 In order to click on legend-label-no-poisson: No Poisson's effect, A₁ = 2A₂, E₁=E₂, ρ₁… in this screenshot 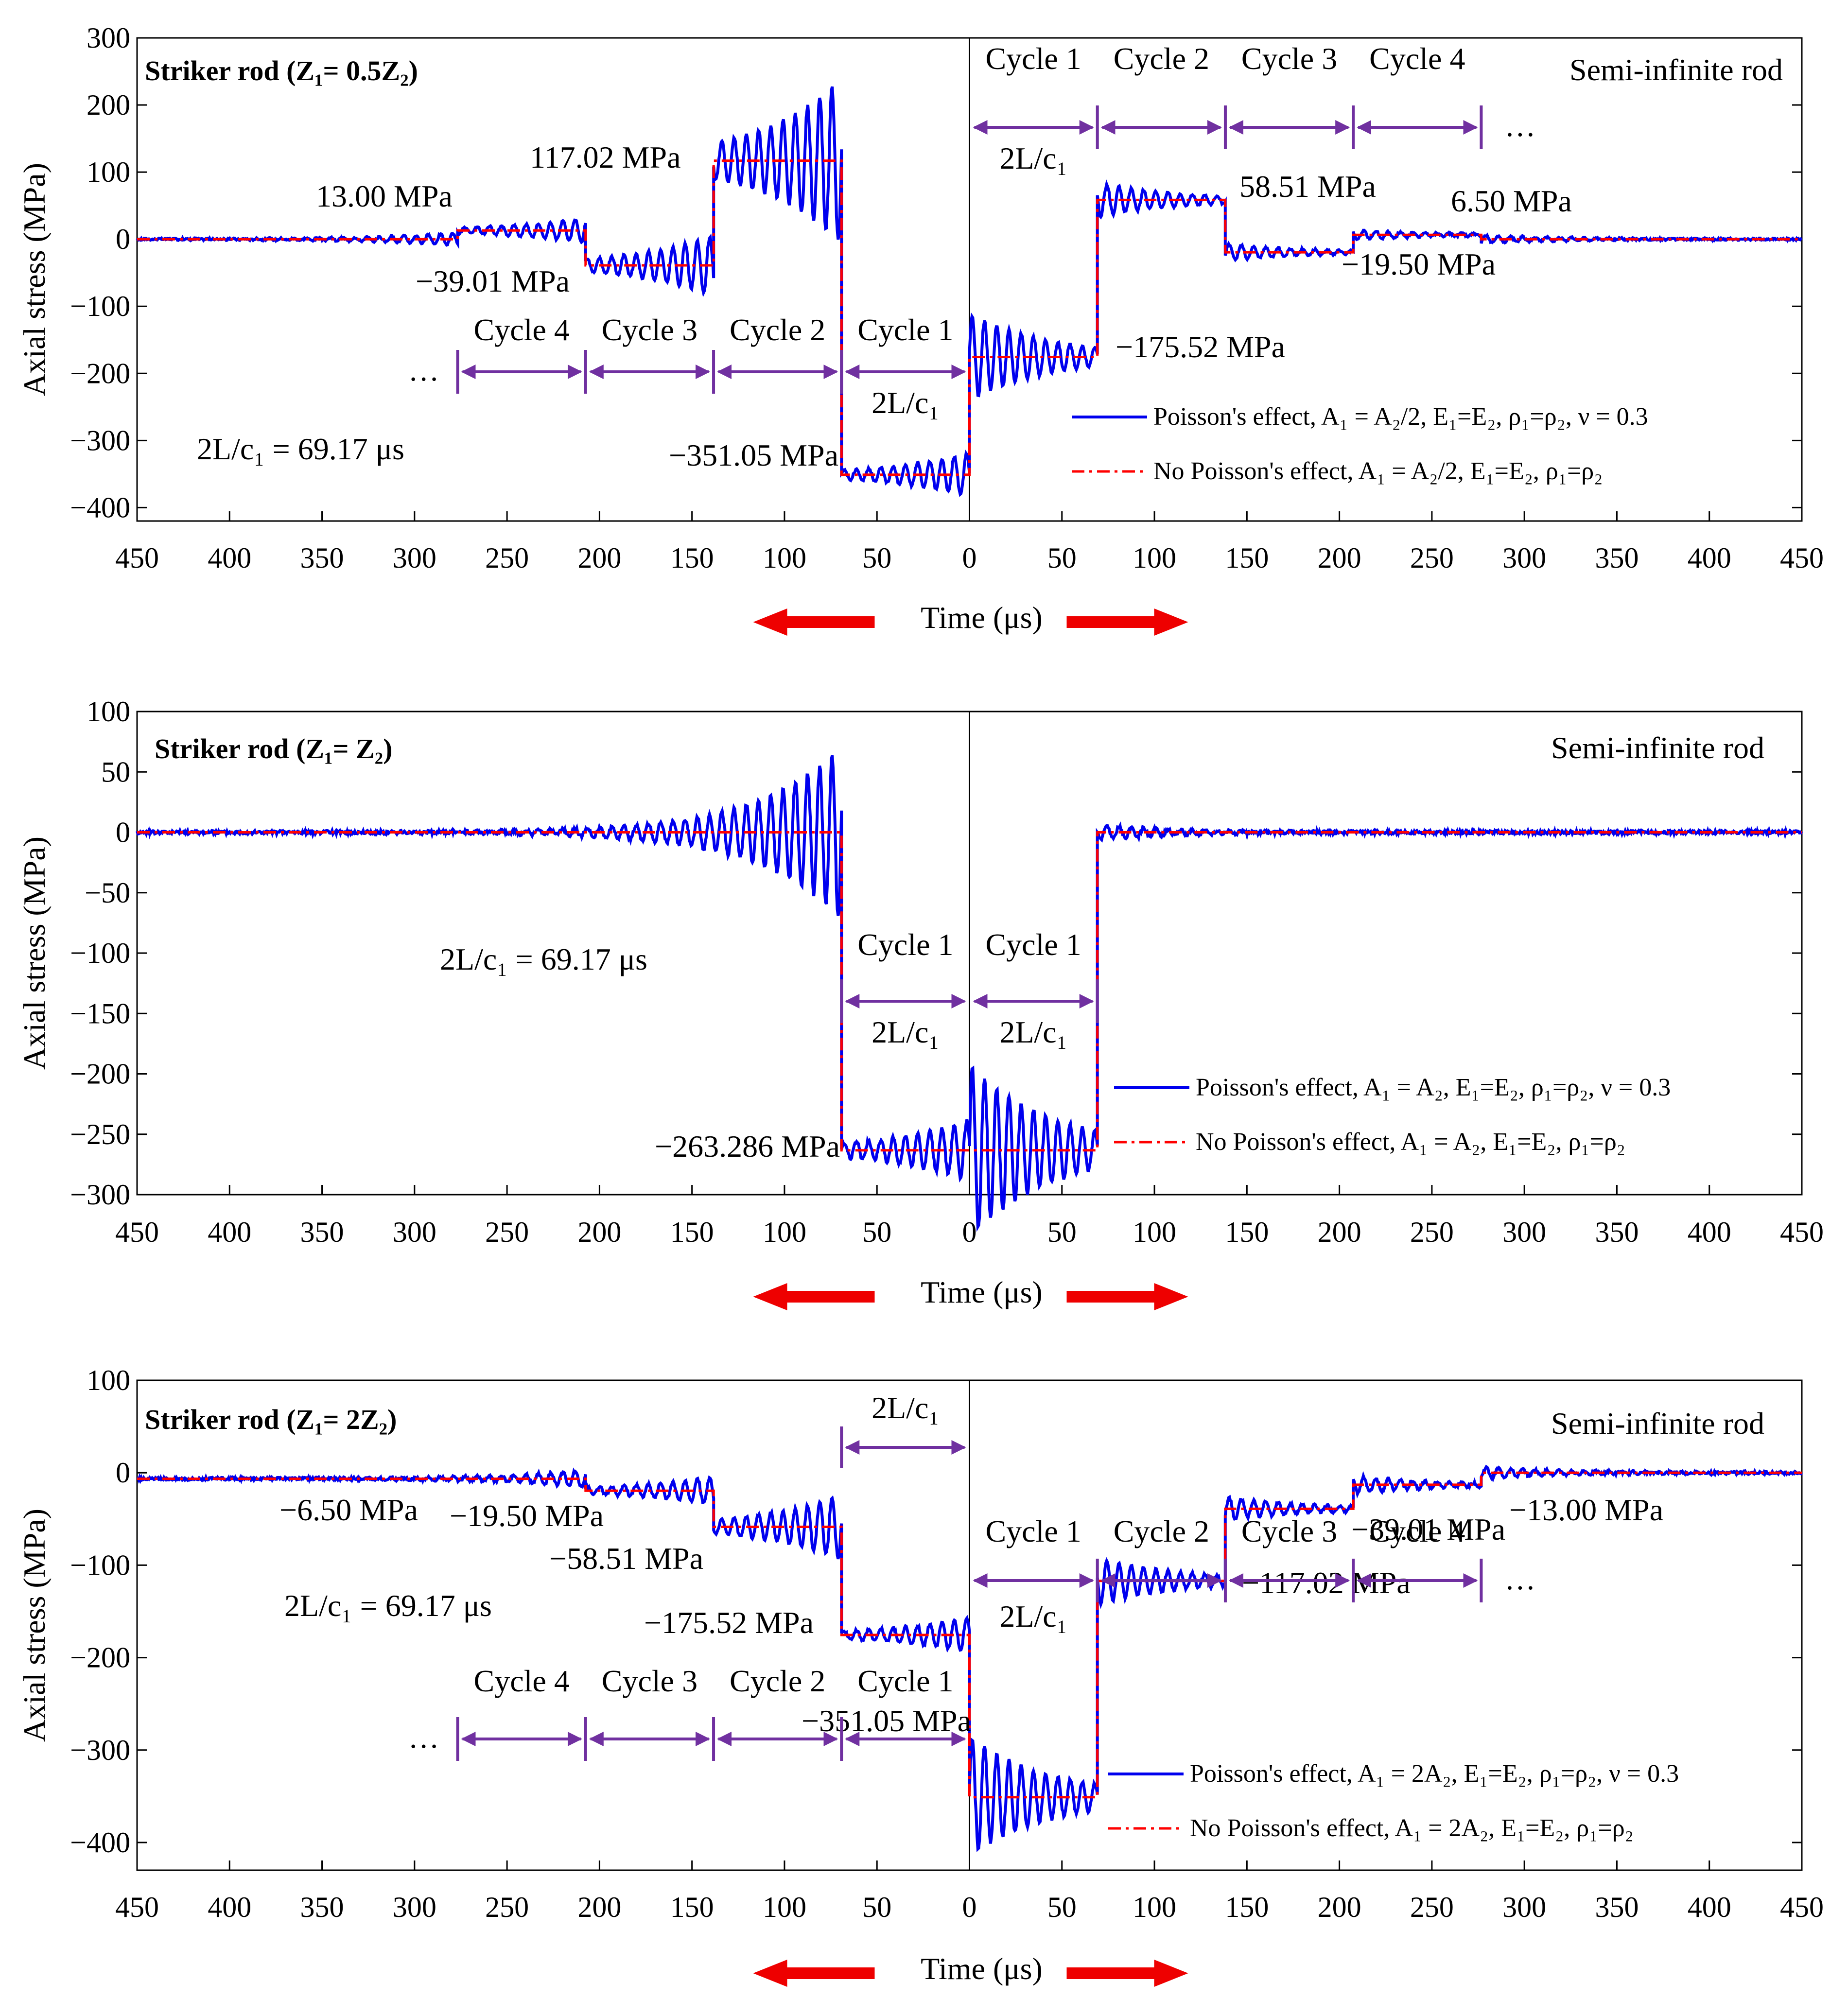, I will do `click(1412, 1828)`.